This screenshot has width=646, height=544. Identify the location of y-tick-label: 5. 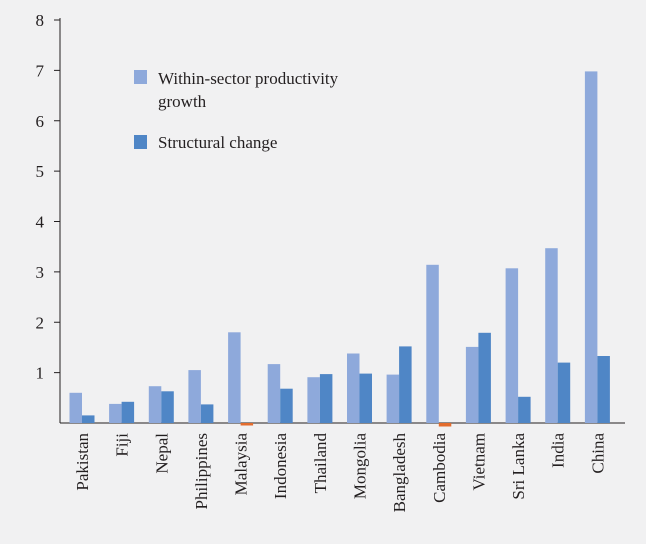
(40, 171).